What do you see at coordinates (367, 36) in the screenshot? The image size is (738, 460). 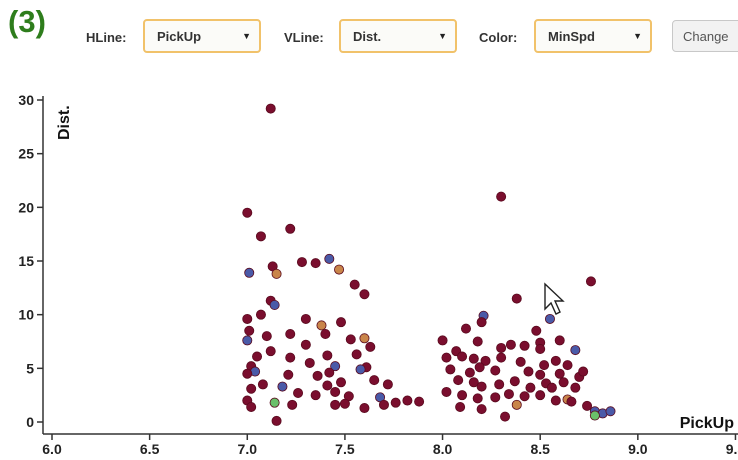 I see `vline-dropdown-value: Dist.` at bounding box center [367, 36].